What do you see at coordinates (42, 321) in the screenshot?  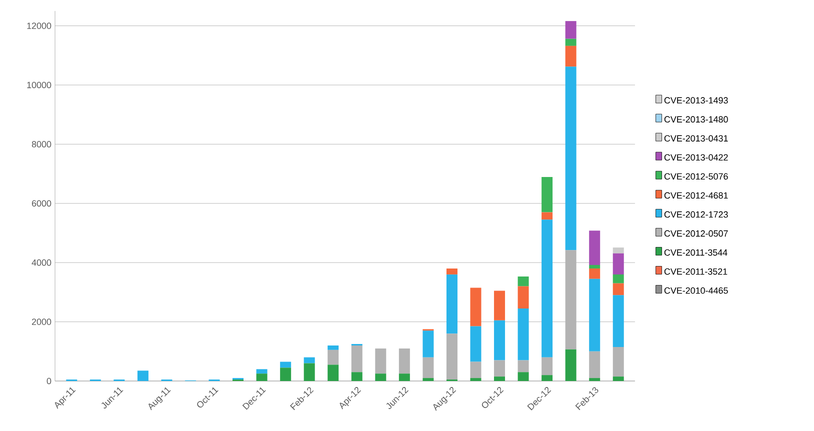 I see `y-tick-label: 2000` at bounding box center [42, 321].